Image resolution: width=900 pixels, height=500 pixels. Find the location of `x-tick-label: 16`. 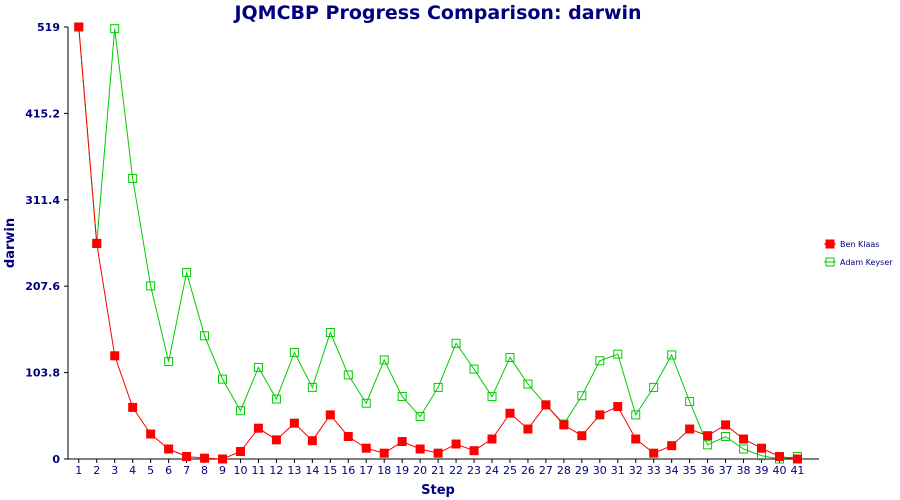

x-tick-label: 16 is located at coordinates (348, 470).